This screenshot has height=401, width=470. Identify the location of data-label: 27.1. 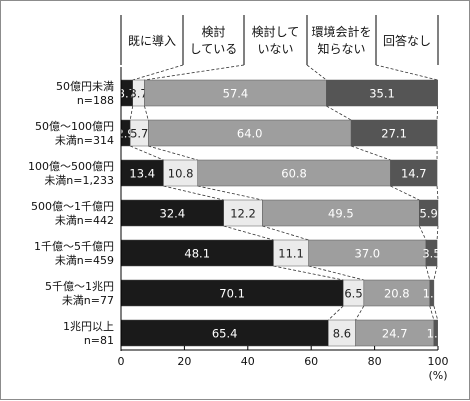
(394, 134).